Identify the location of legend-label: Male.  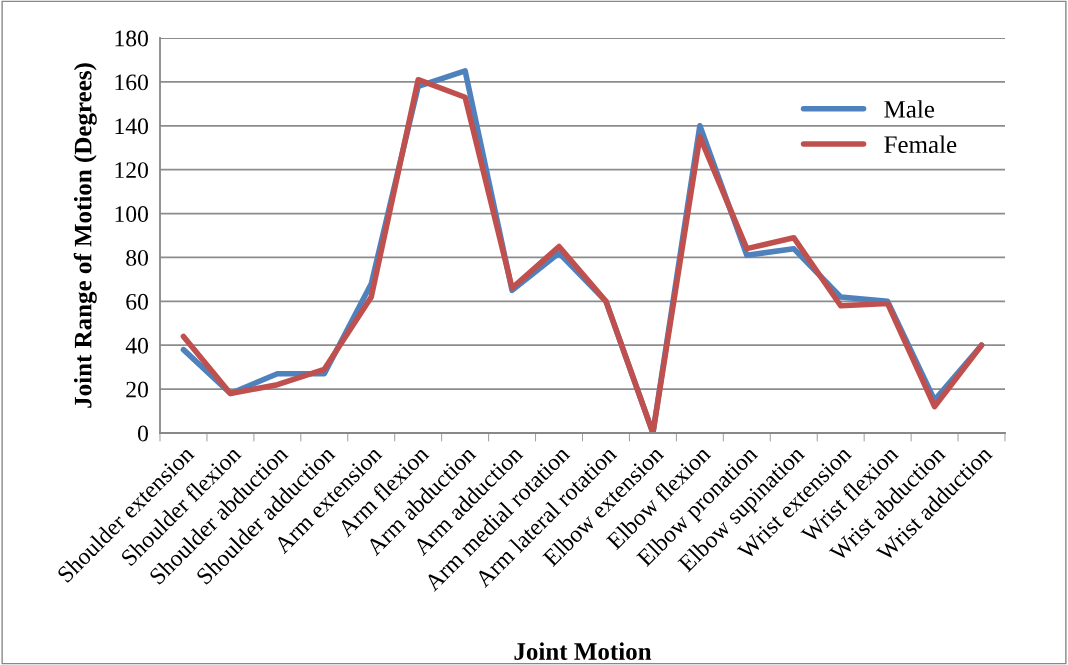
(909, 109).